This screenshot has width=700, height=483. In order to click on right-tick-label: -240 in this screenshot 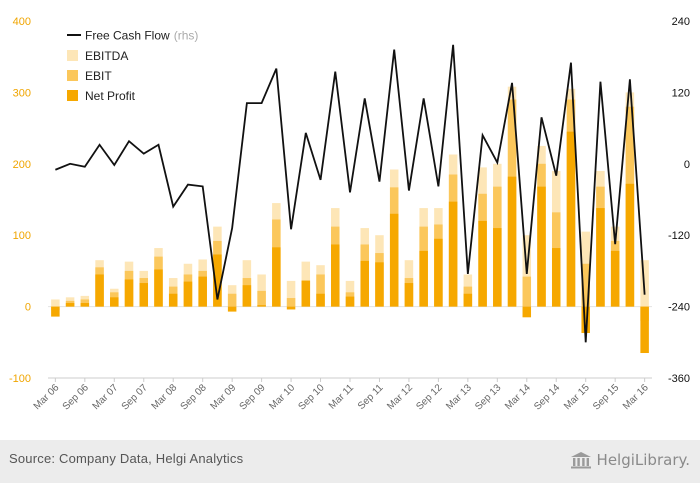, I will do `click(679, 308)`.